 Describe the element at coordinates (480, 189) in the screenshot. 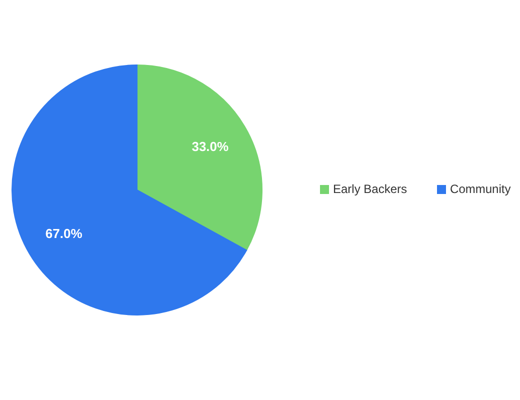

I see `legend-label: Community` at that location.